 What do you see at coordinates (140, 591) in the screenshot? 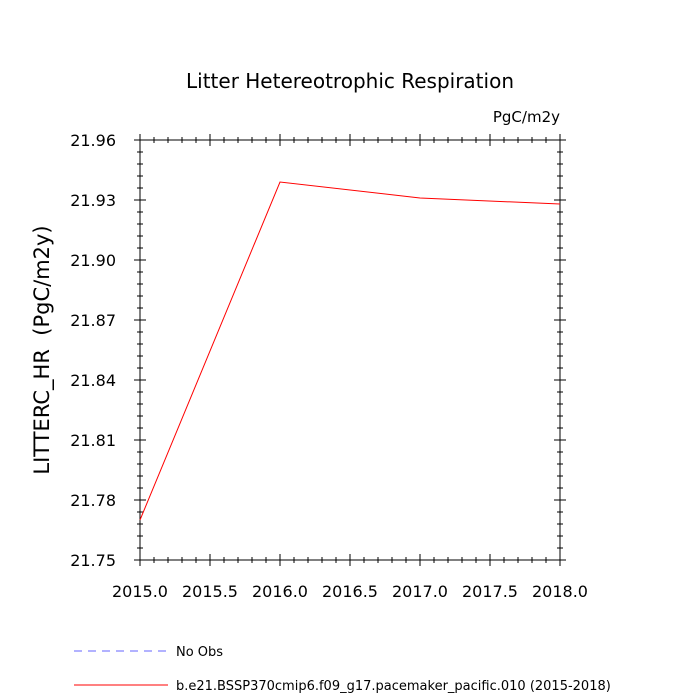
I see `x-tick-label: 2015.0` at bounding box center [140, 591].